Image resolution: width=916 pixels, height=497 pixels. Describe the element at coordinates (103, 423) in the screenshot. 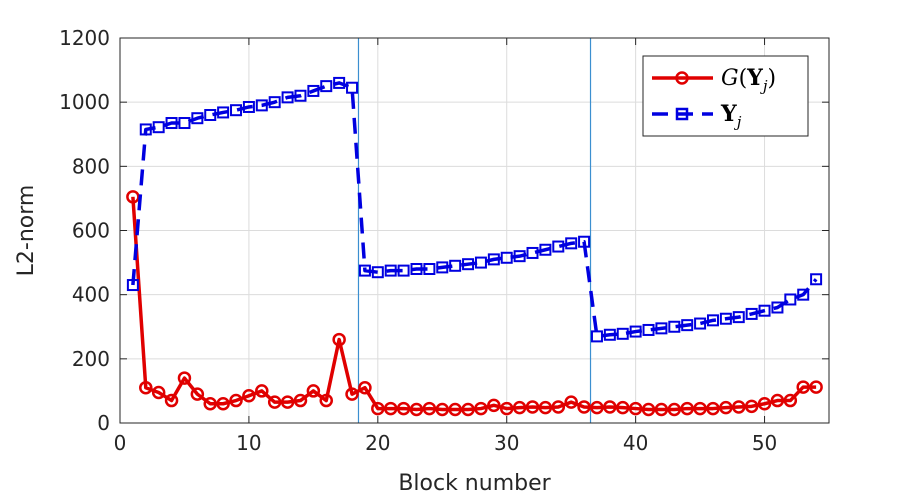

I see `y-tick-label: 0` at that location.